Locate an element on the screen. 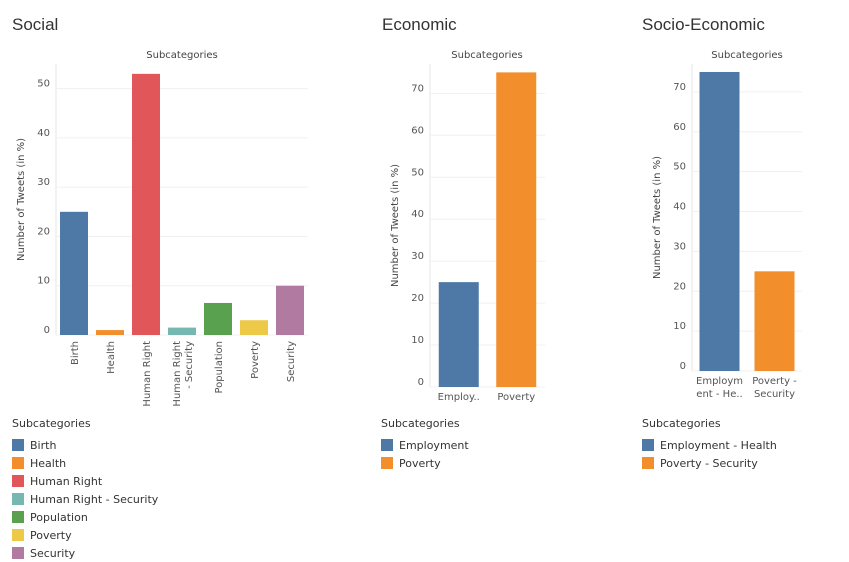  x-tick-label-line: Poverty - is located at coordinates (774, 381).